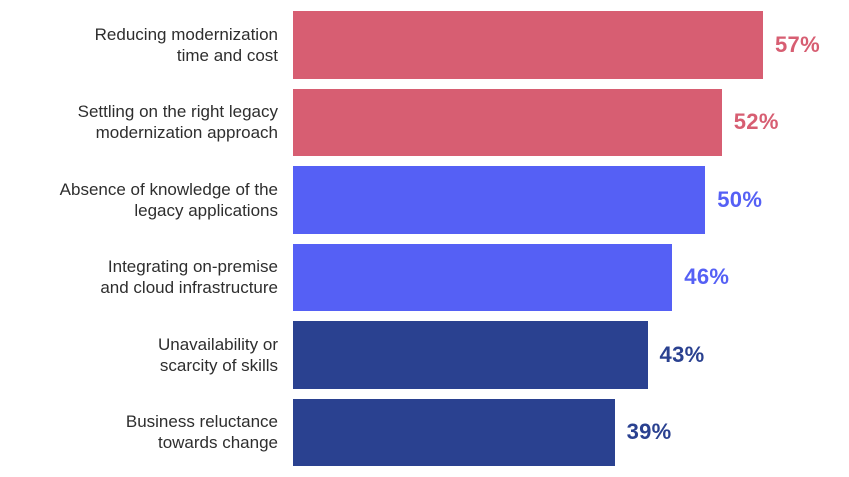 This screenshot has width=849, height=477. I want to click on category-label-text: Unavailability or scarcity of skills, so click(218, 354).